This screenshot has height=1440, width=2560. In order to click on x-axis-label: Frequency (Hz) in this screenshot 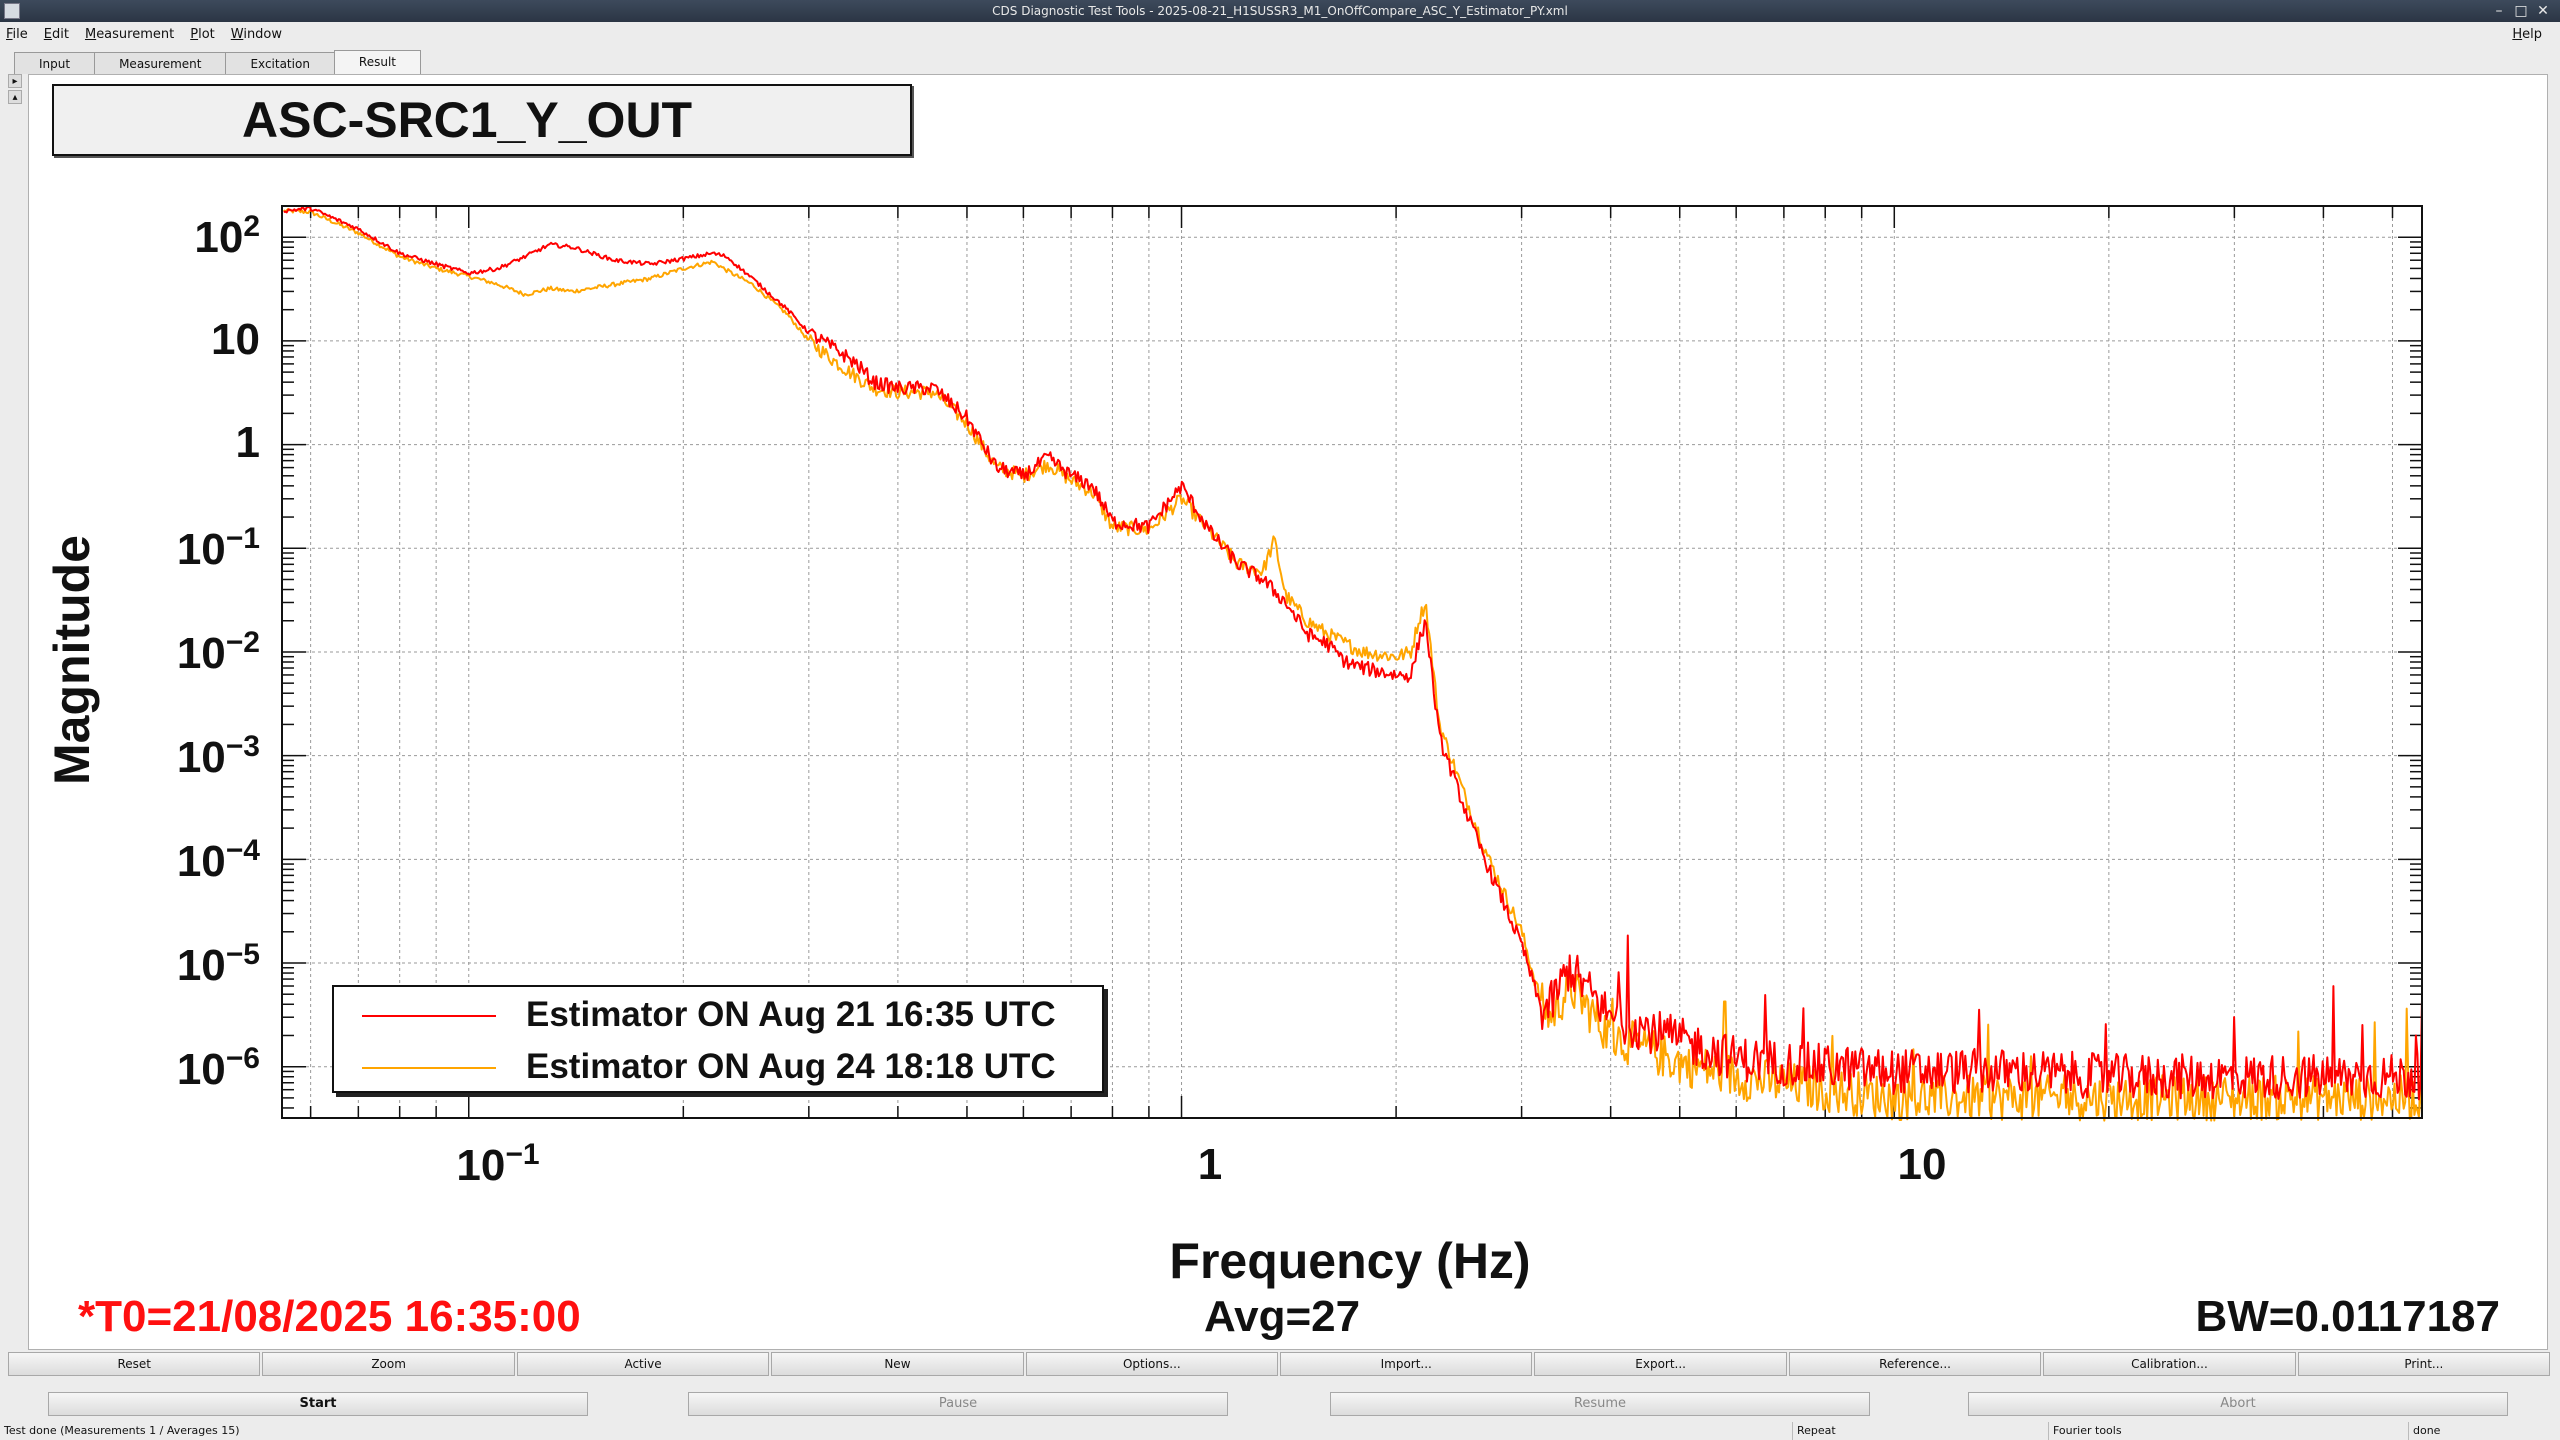, I will do `click(1350, 1261)`.